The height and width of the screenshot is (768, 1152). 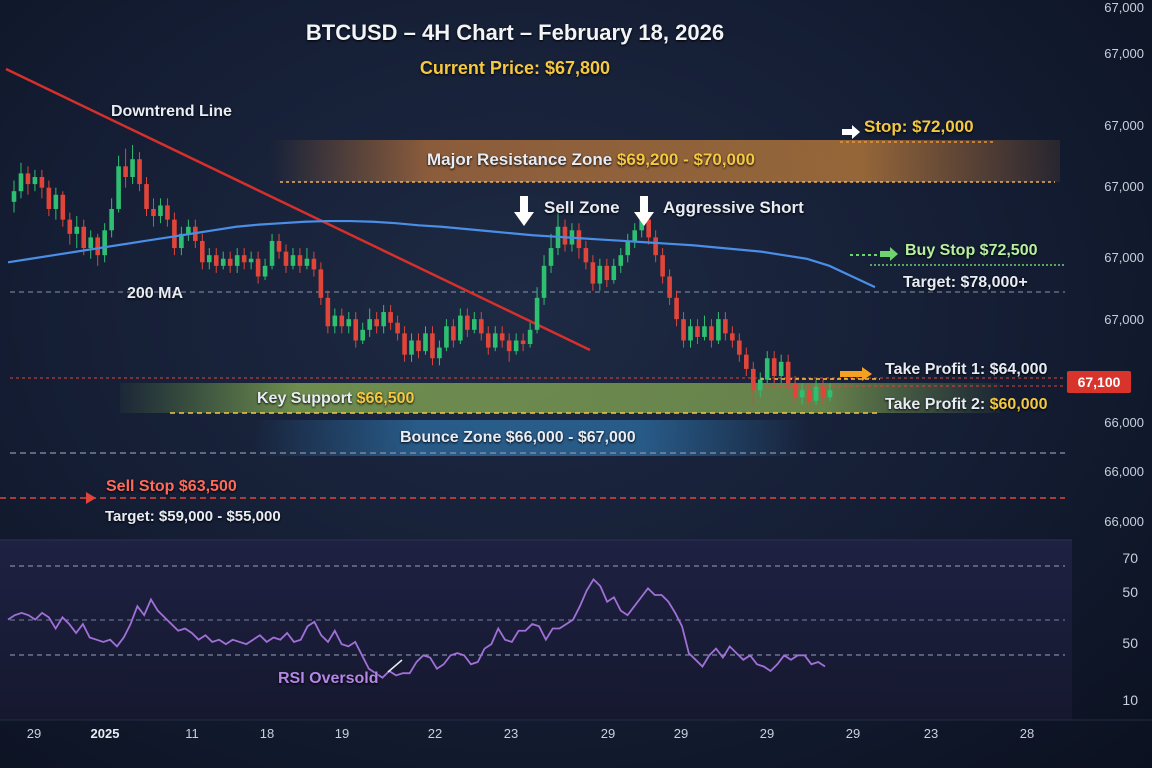 What do you see at coordinates (966, 369) in the screenshot?
I see `take-profit-1-label: Take Profit 1: $64,000` at bounding box center [966, 369].